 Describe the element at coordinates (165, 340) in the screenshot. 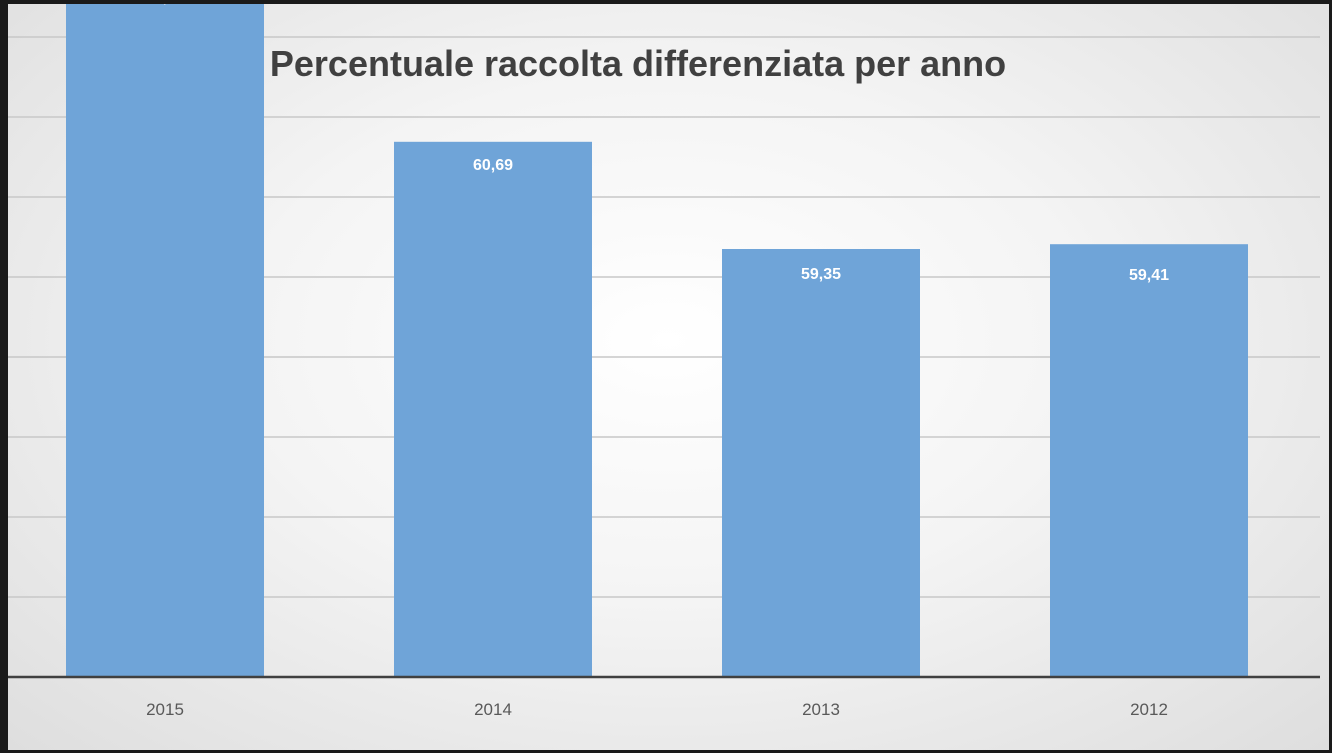

I see `bar-2015` at that location.